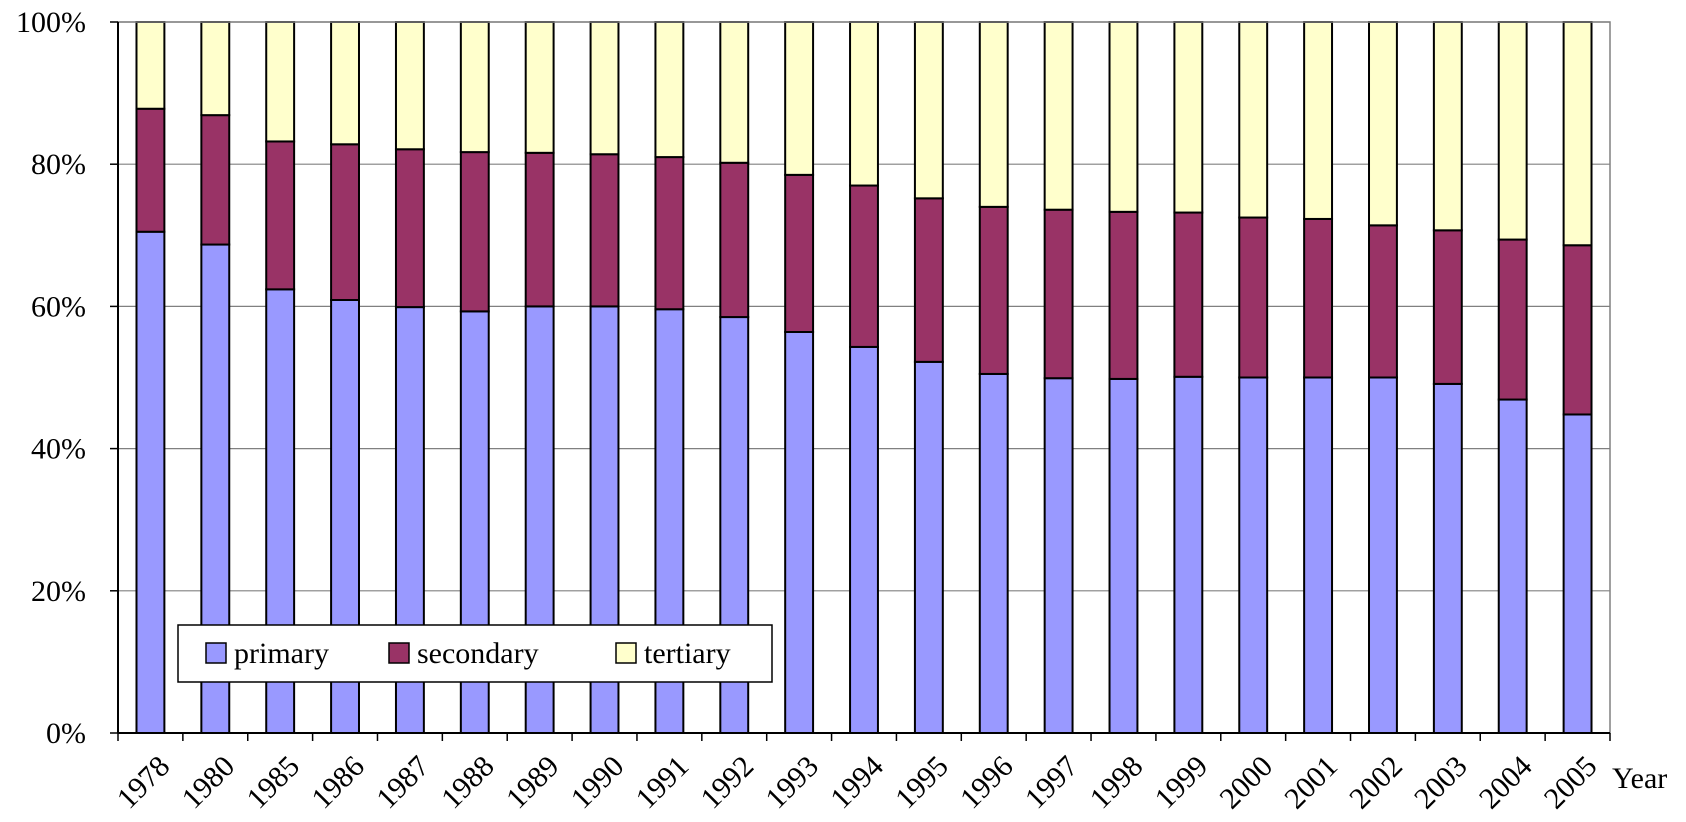 Image resolution: width=1686 pixels, height=822 pixels. What do you see at coordinates (1577, 330) in the screenshot?
I see `bar-secondary-2005` at bounding box center [1577, 330].